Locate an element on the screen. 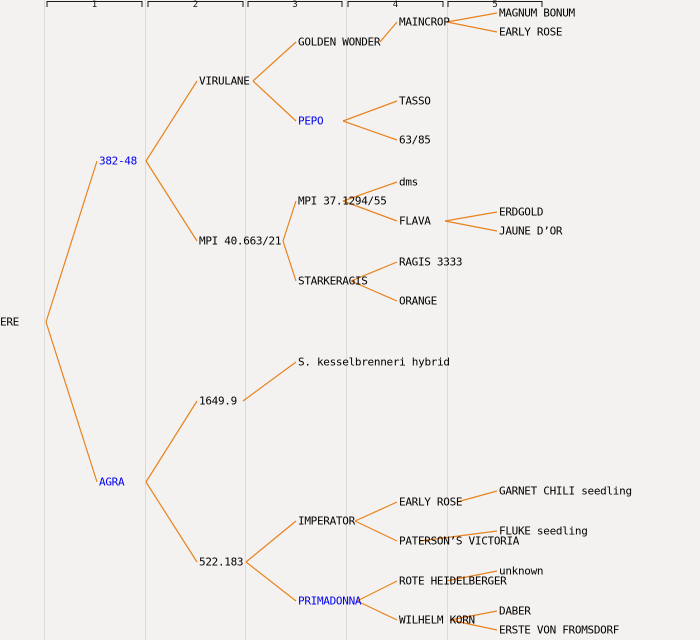 The height and width of the screenshot is (640, 700). node-erdgold: ERDGOLD is located at coordinates (521, 212).